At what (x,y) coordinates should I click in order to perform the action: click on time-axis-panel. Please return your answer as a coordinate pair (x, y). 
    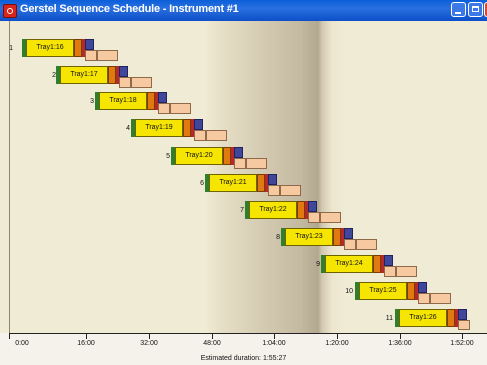
    Looking at the image, I should click on (243, 349).